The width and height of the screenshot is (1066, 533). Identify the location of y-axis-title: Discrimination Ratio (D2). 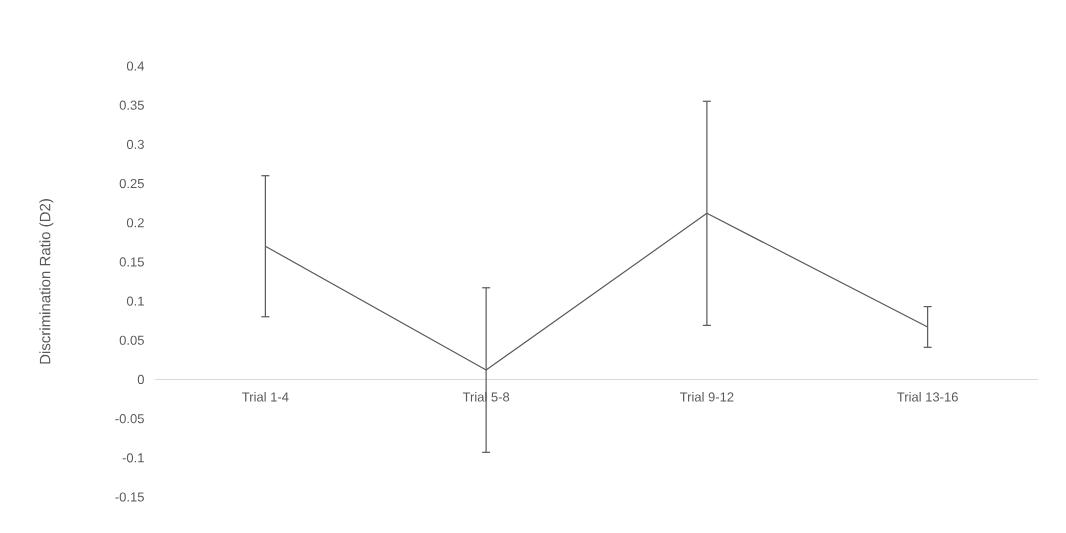
(46, 281).